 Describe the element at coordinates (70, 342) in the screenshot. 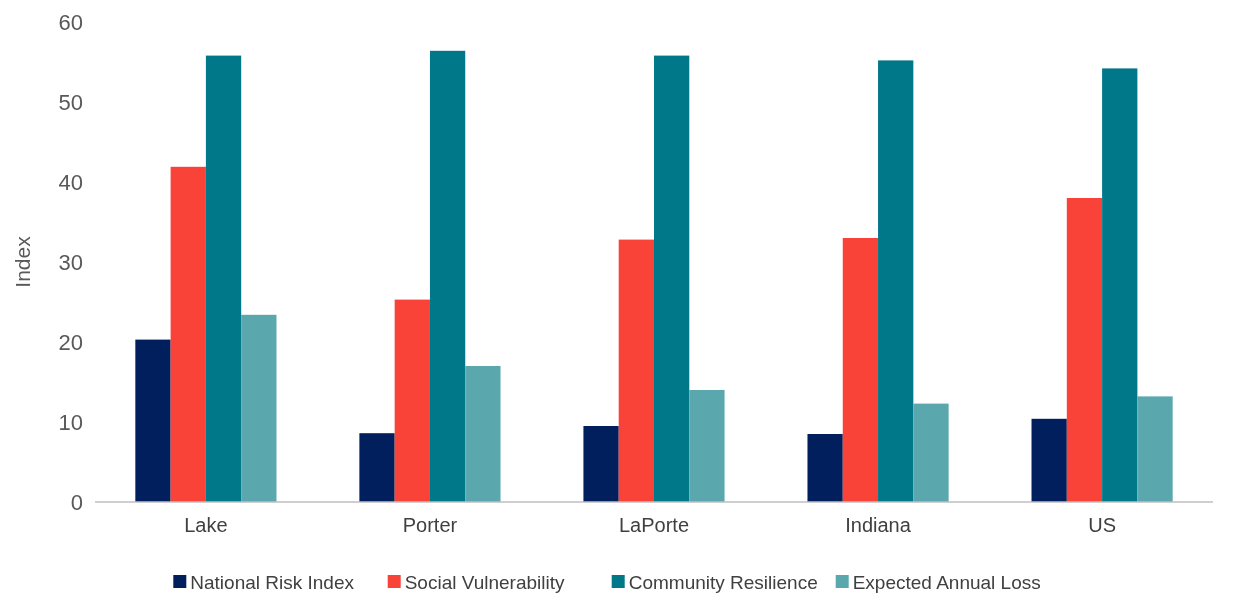

I see `y-tick-label: 20` at that location.